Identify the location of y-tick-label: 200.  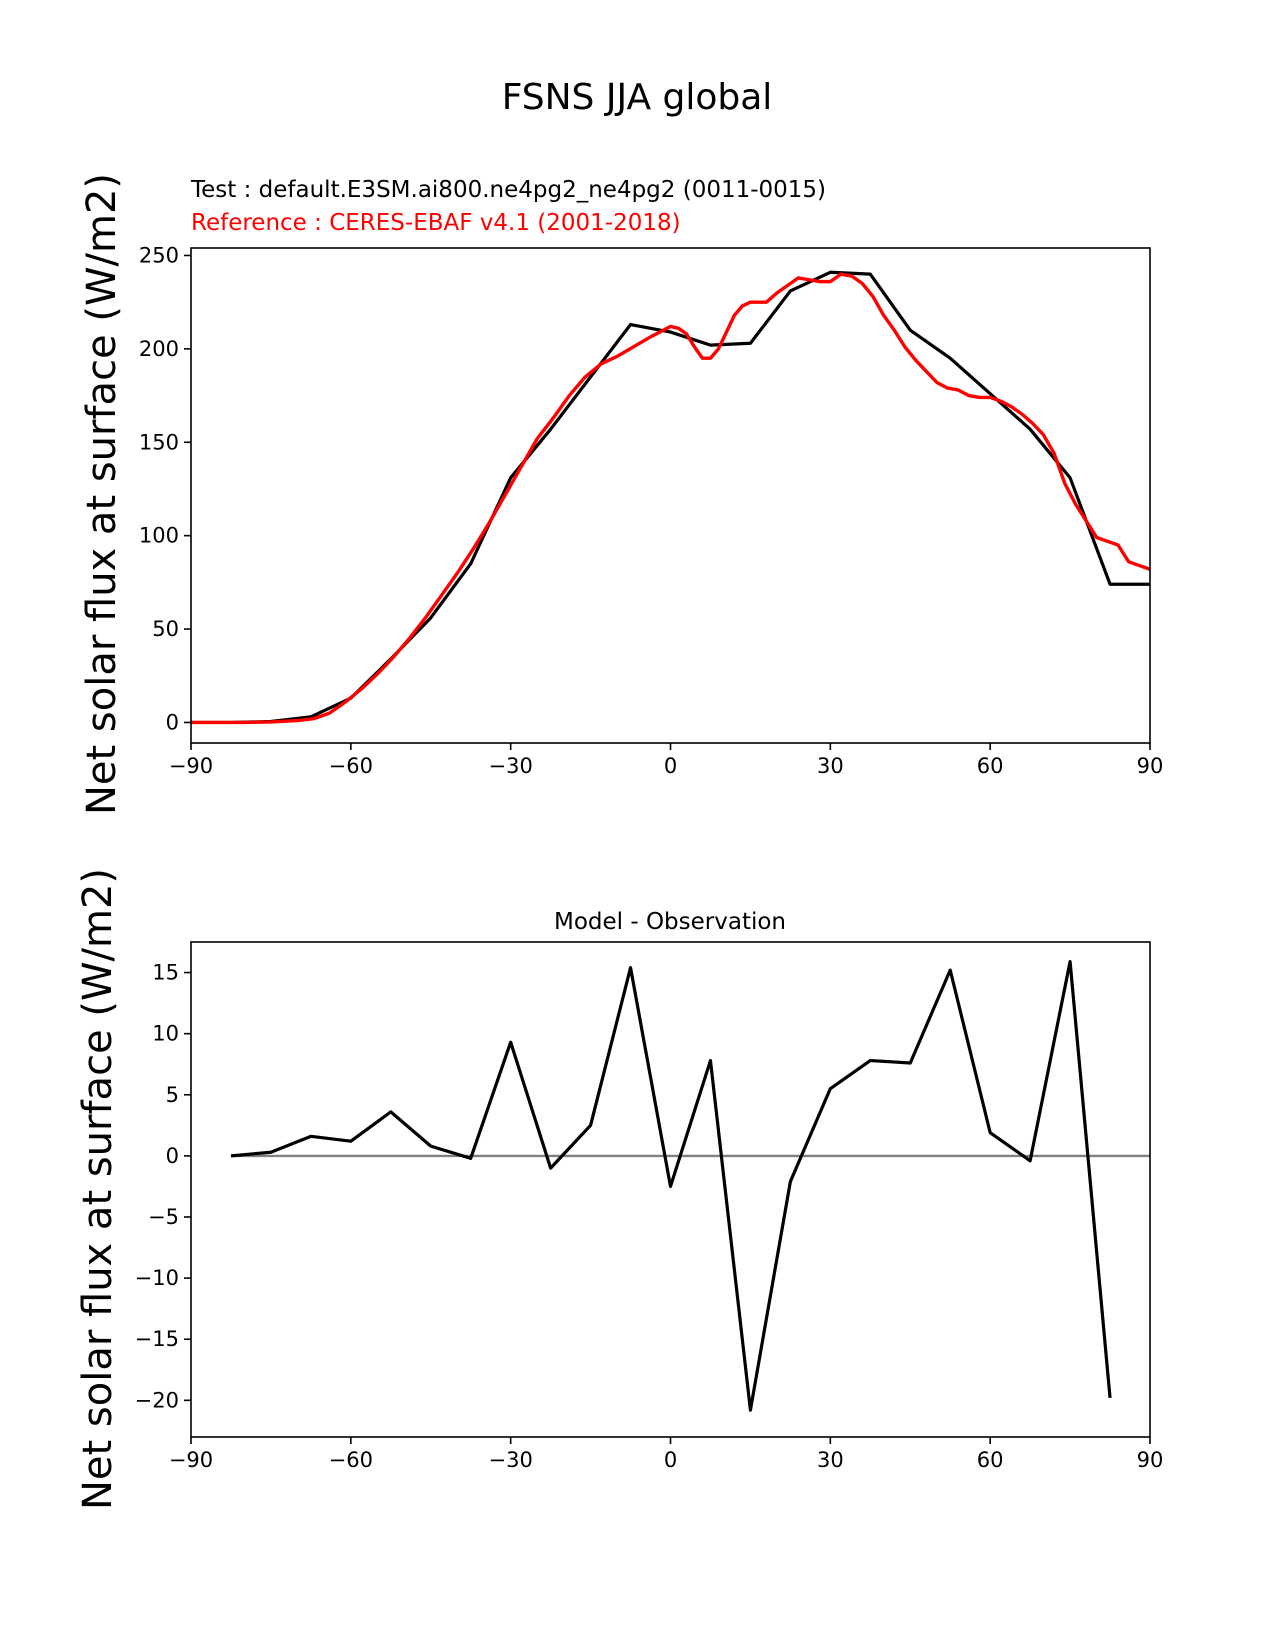
(159, 349).